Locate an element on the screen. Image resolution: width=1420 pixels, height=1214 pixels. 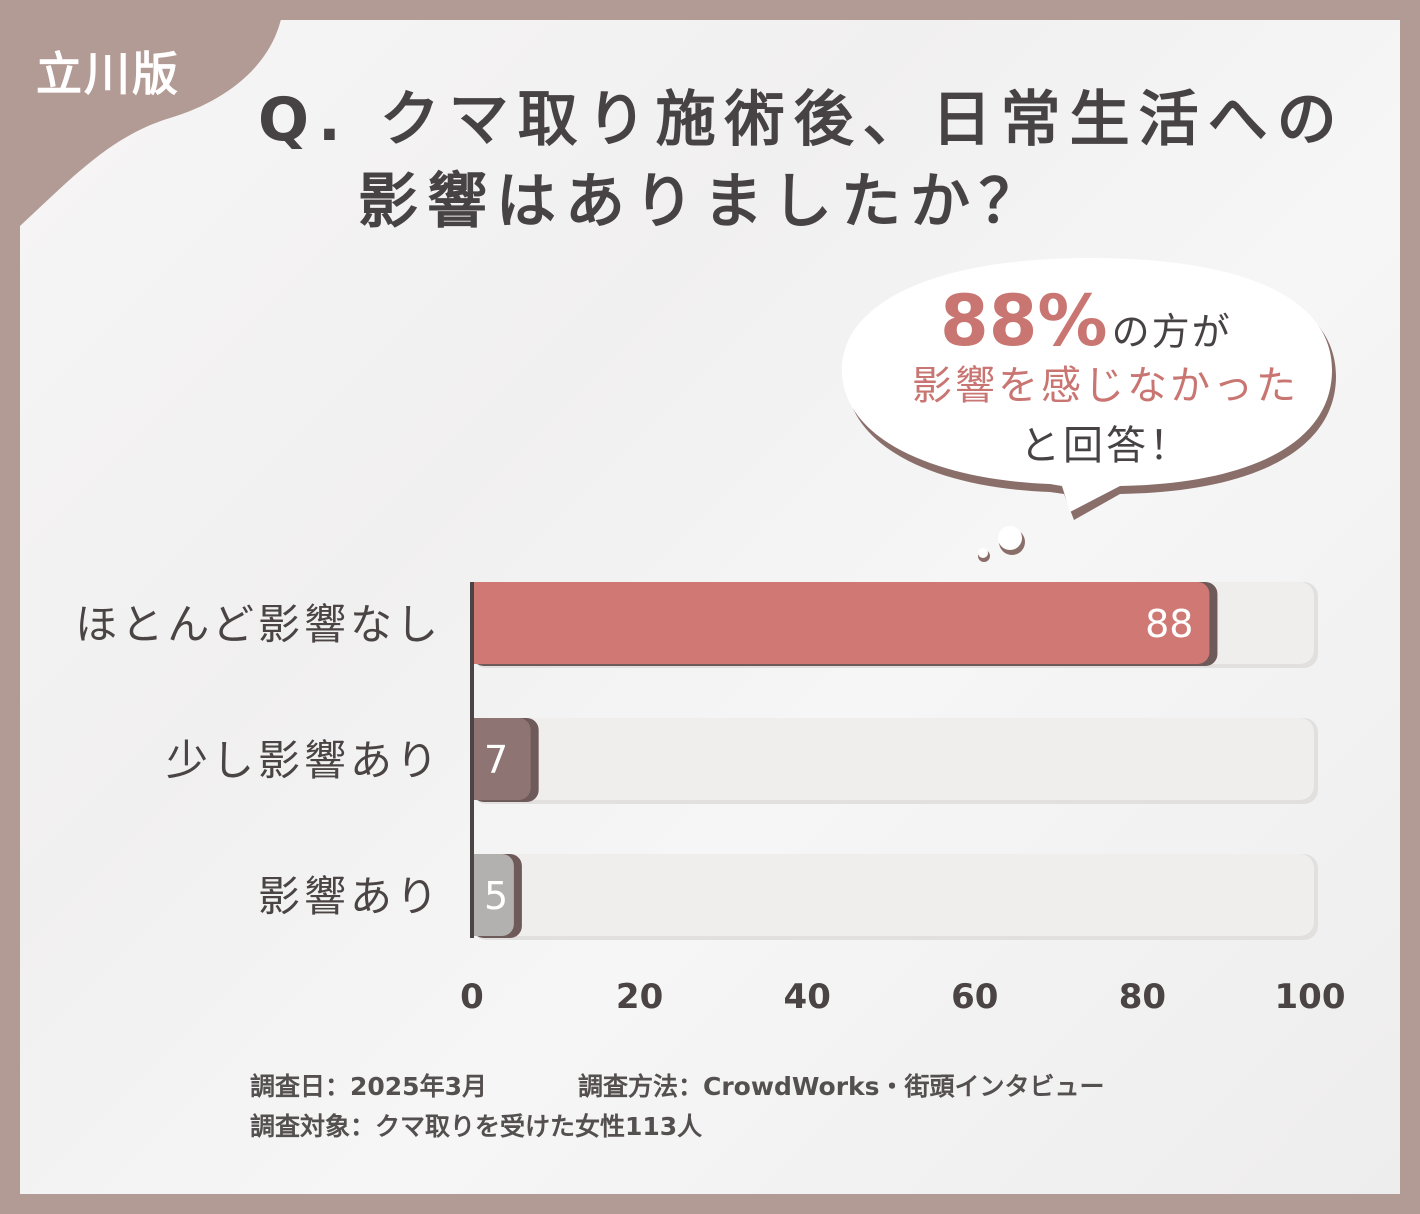
x-tick-label-4: 80 is located at coordinates (1142, 997).